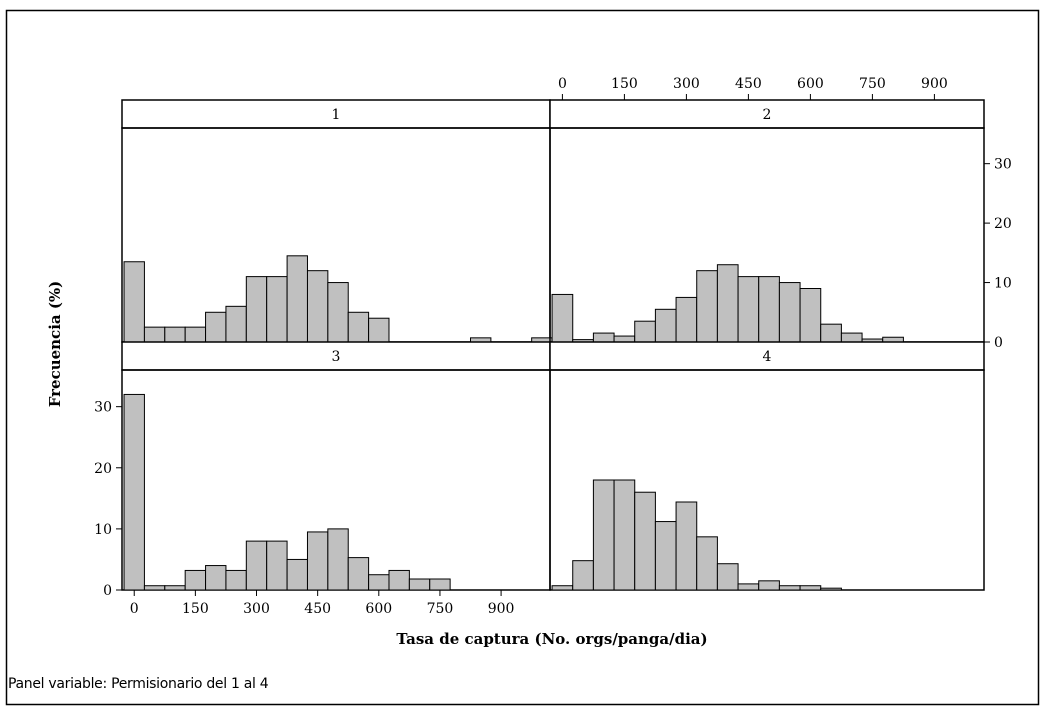  I want to click on panel-strip-label: 4, so click(767, 357).